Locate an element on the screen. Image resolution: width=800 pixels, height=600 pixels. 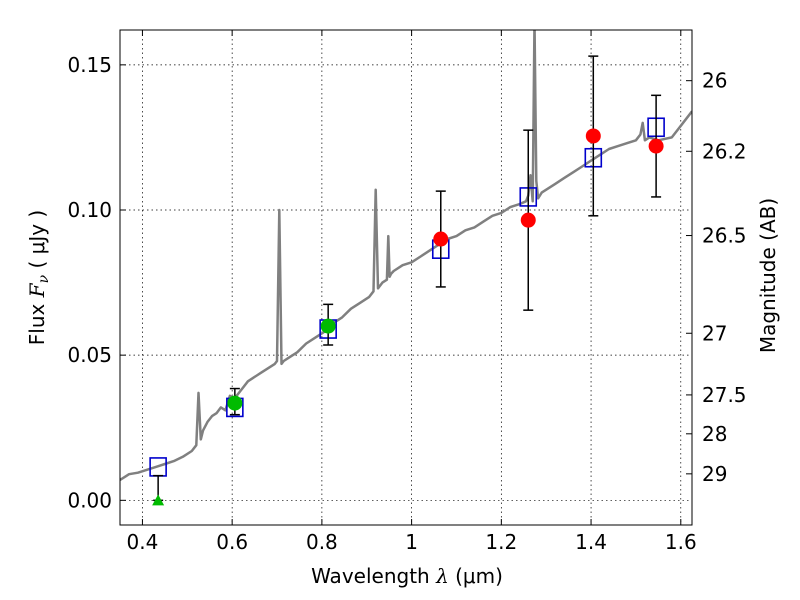
y-axis-label: Flux Fν ( μJy ) is located at coordinates (38, 277).